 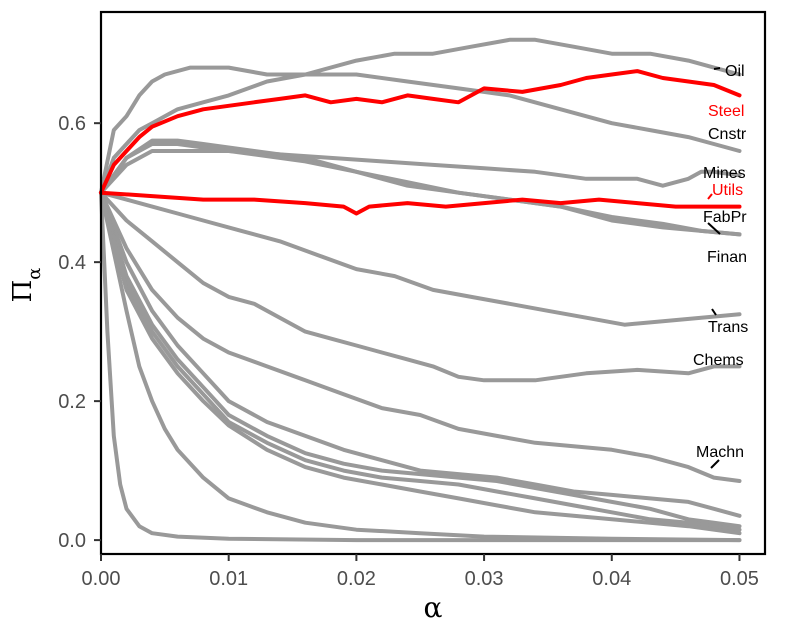 I want to click on label-leader-utils, so click(x=710, y=196).